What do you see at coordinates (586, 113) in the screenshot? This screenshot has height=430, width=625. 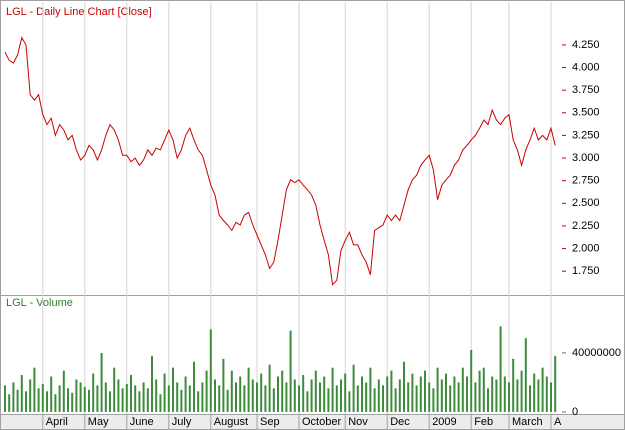 I see `y-tick-label: 3.500` at bounding box center [586, 113].